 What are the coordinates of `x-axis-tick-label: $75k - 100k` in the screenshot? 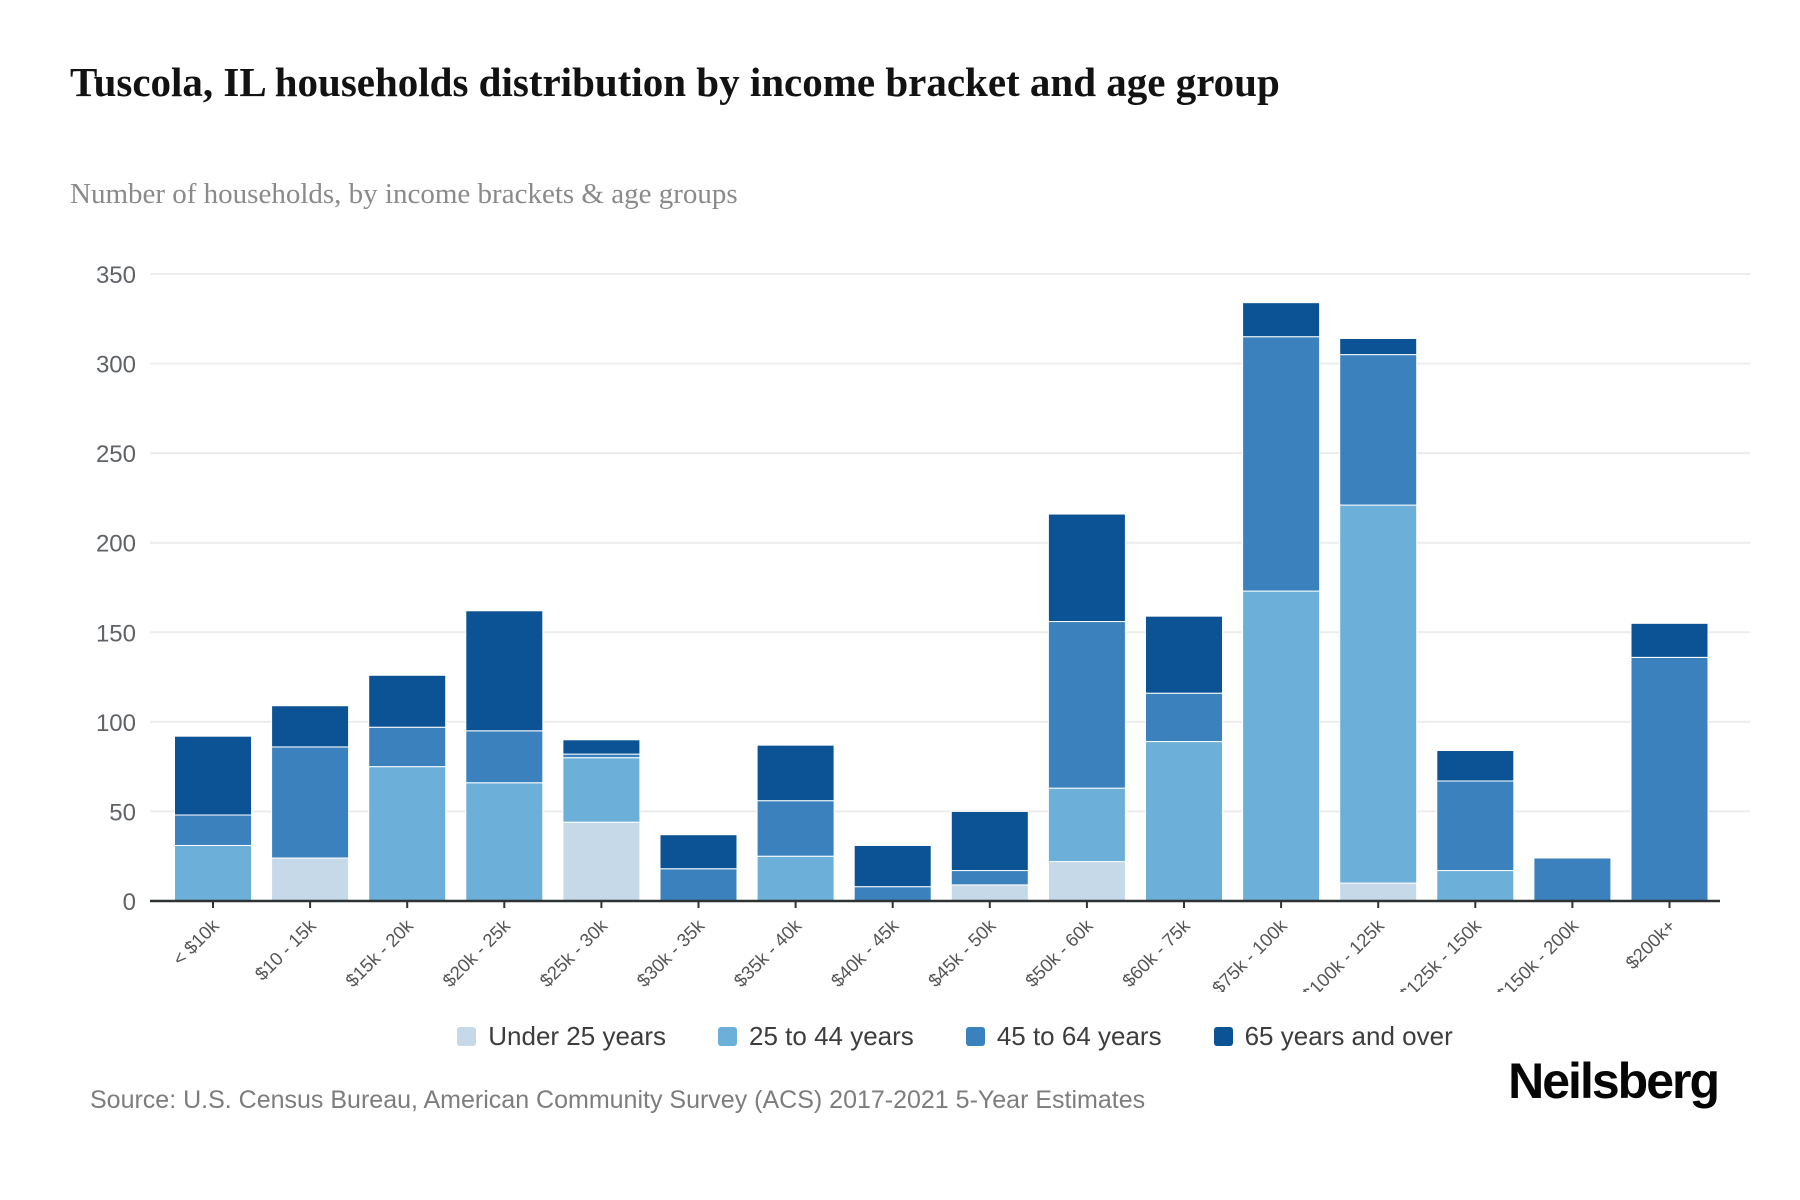 It's located at (1250, 953).